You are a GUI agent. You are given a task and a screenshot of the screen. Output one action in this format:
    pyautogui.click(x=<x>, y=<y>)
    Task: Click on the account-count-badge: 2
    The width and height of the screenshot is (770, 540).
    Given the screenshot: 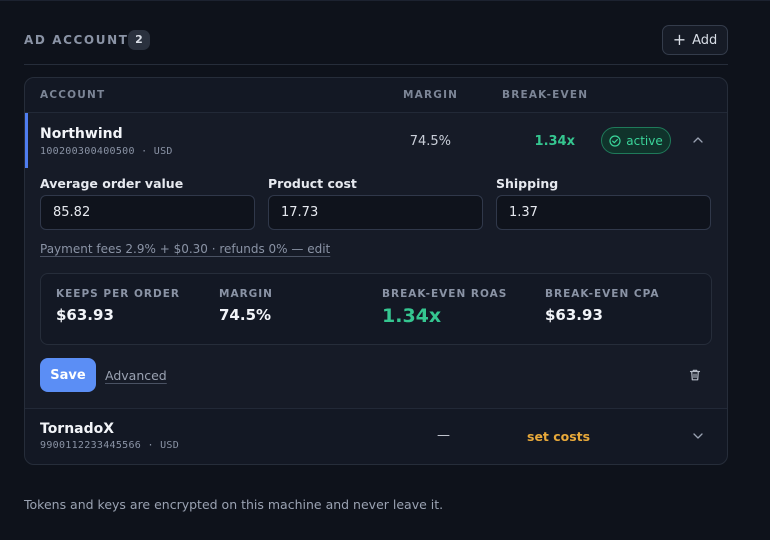 What is the action you would take?
    pyautogui.click(x=139, y=40)
    